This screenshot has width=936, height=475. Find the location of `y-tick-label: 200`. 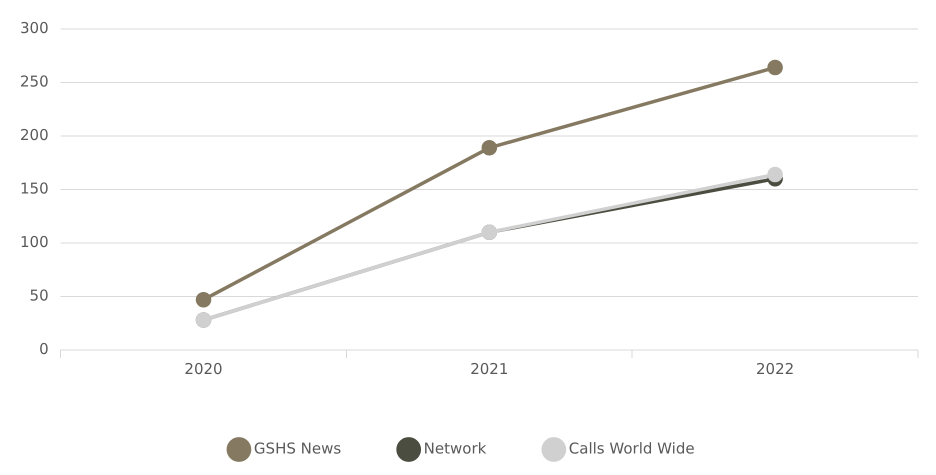

y-tick-label: 200 is located at coordinates (34, 135).